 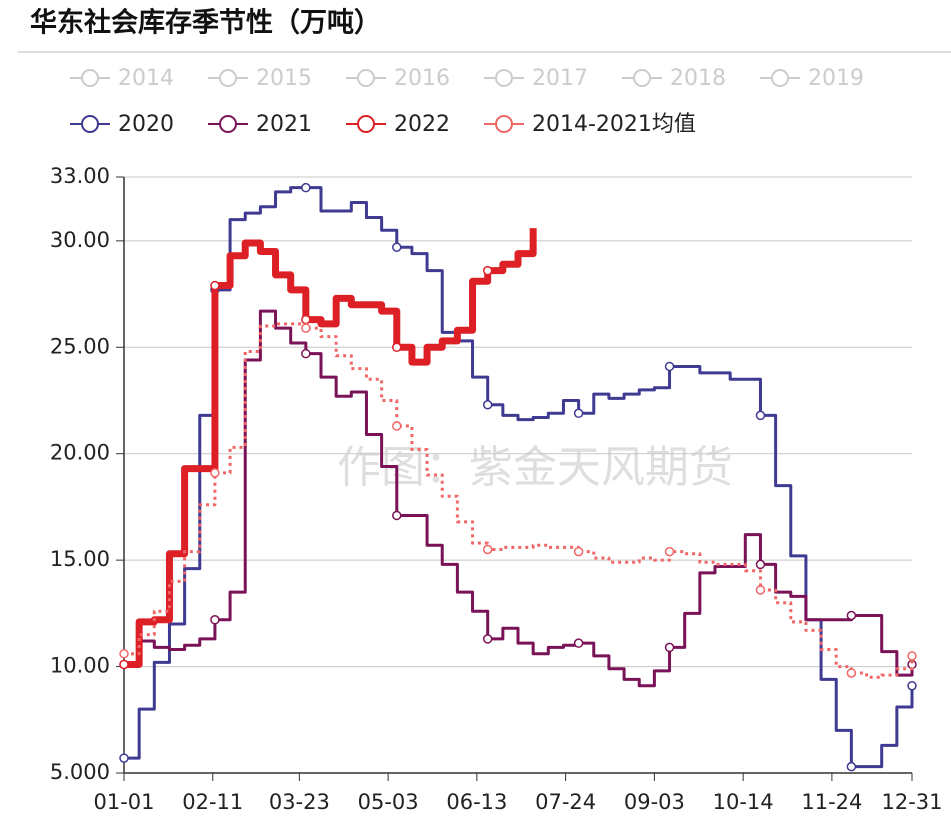 I want to click on legend-label: 2015, so click(x=284, y=78).